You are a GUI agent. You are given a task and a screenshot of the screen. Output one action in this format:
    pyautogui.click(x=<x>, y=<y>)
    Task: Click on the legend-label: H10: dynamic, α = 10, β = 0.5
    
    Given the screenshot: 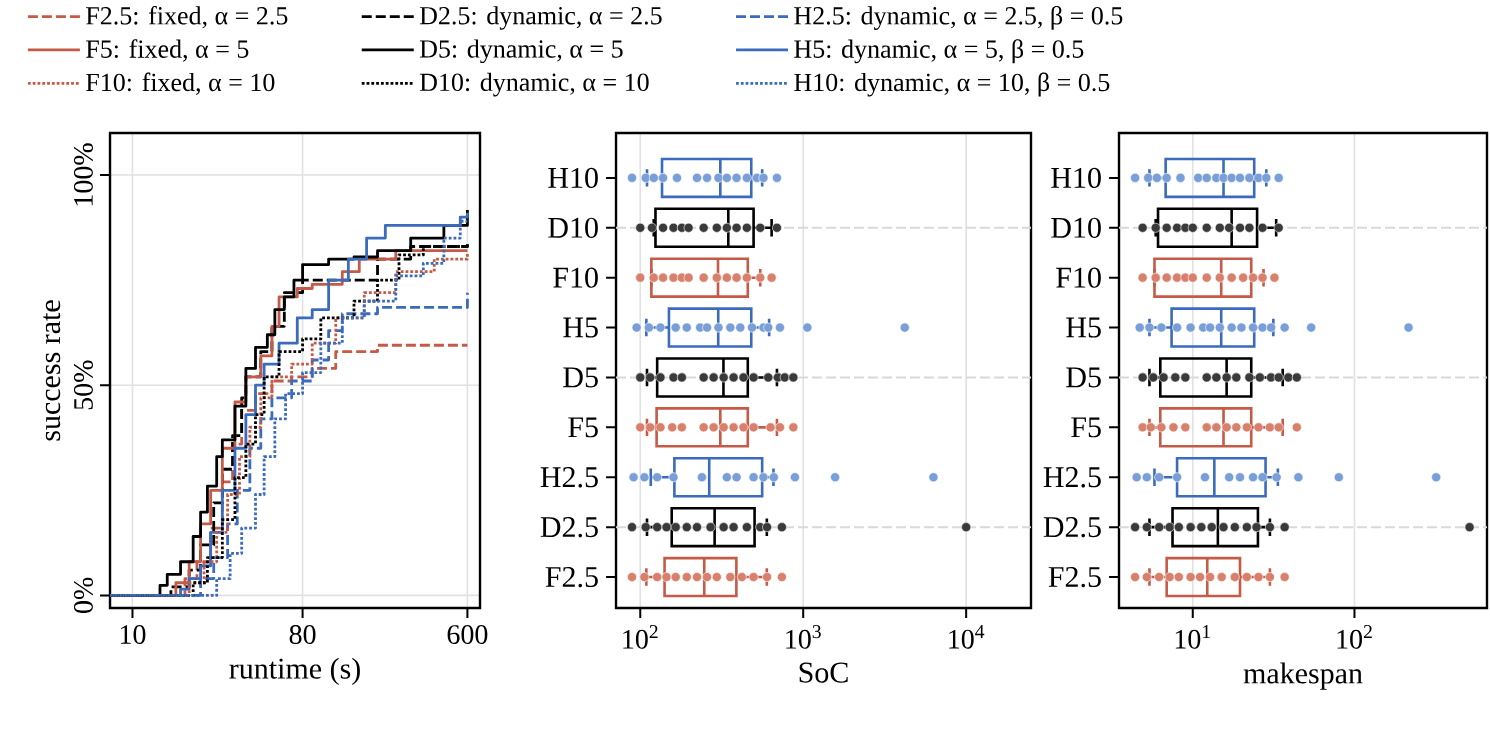 What is the action you would take?
    pyautogui.click(x=952, y=84)
    